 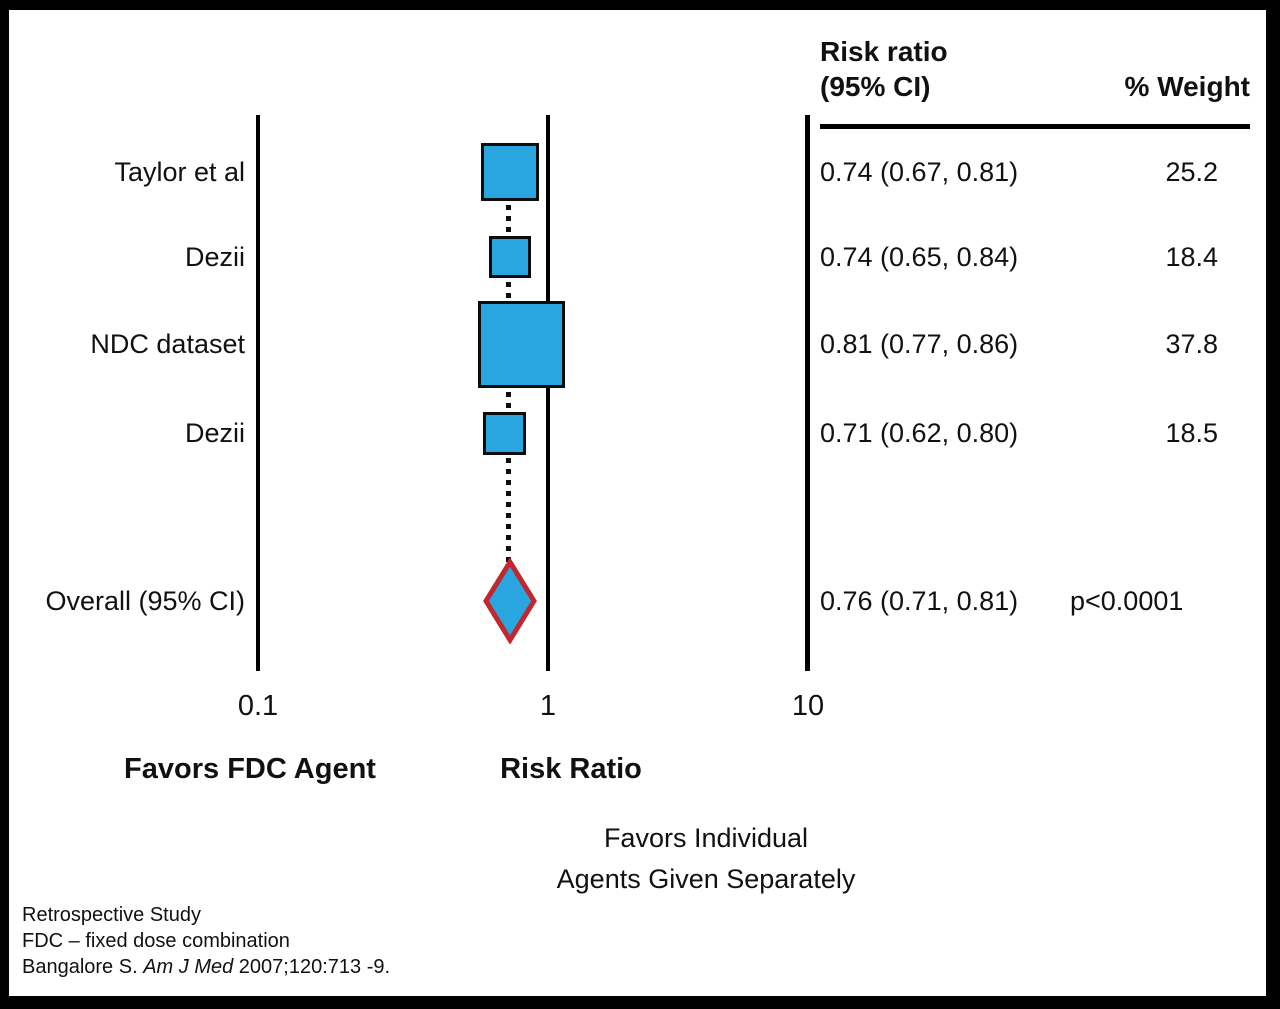 What do you see at coordinates (875, 86) in the screenshot?
I see `column-header-risk-ratio-line2: (95% CI)` at bounding box center [875, 86].